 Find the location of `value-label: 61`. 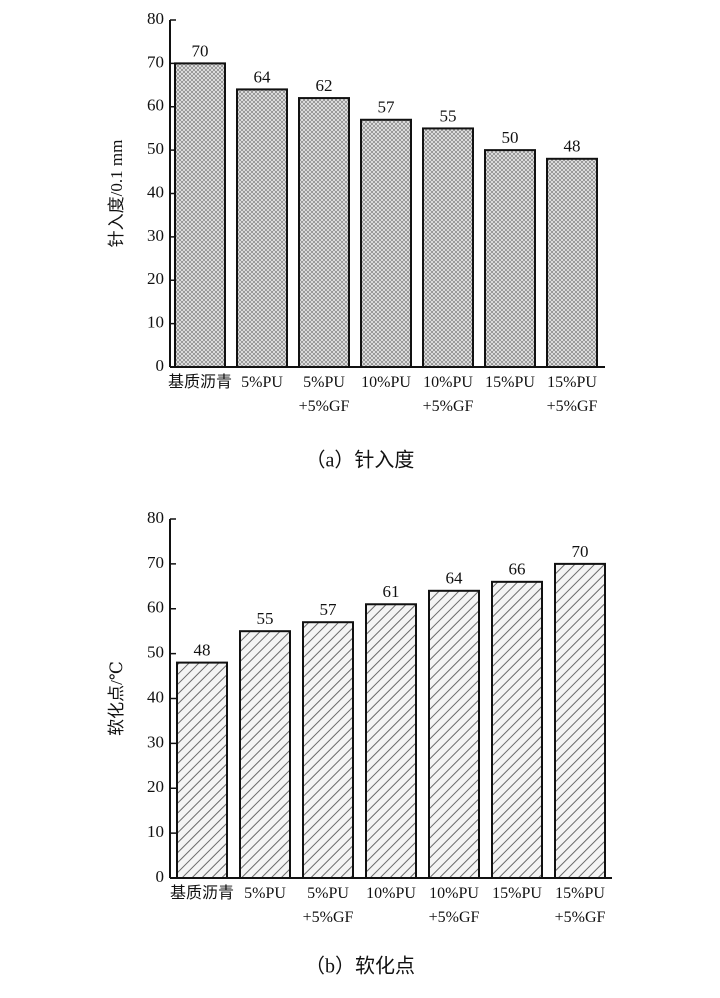

value-label: 61 is located at coordinates (391, 591).